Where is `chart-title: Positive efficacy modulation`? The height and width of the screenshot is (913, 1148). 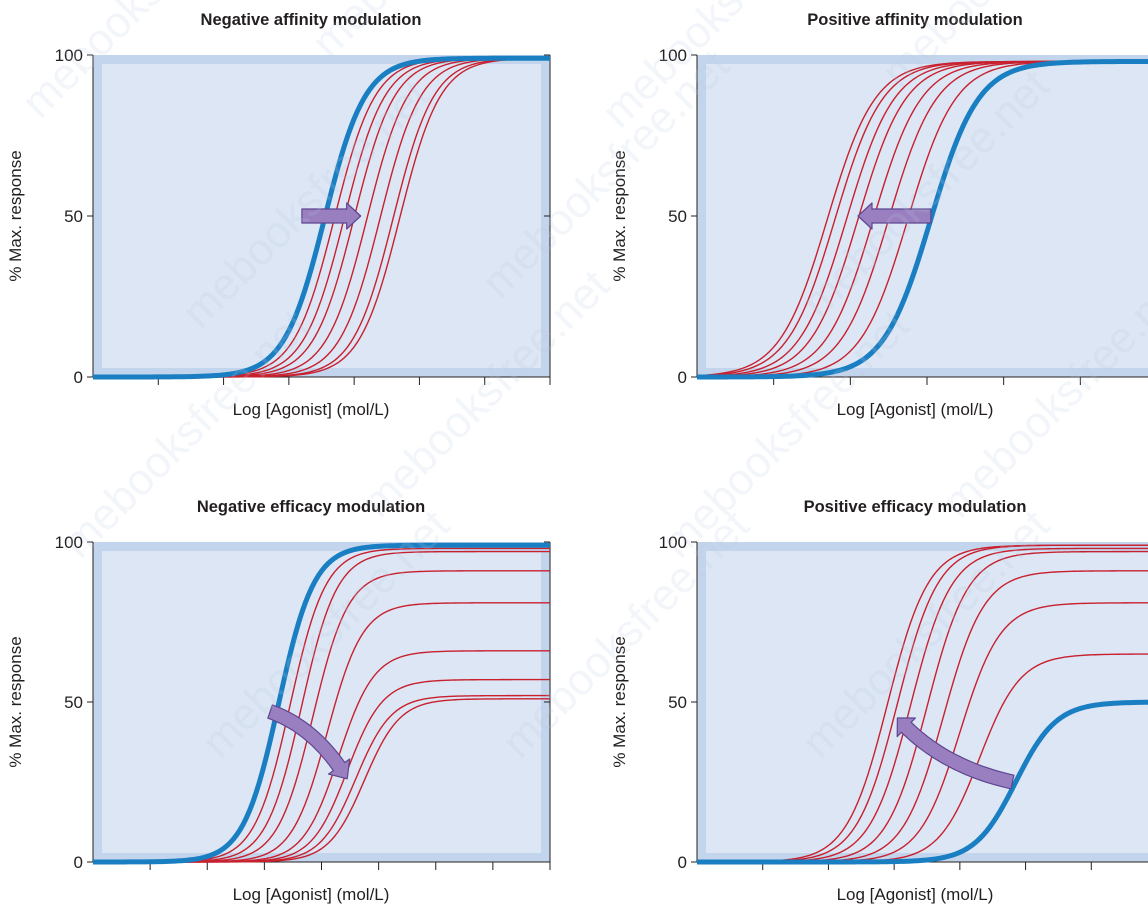 chart-title: Positive efficacy modulation is located at coordinates (915, 507).